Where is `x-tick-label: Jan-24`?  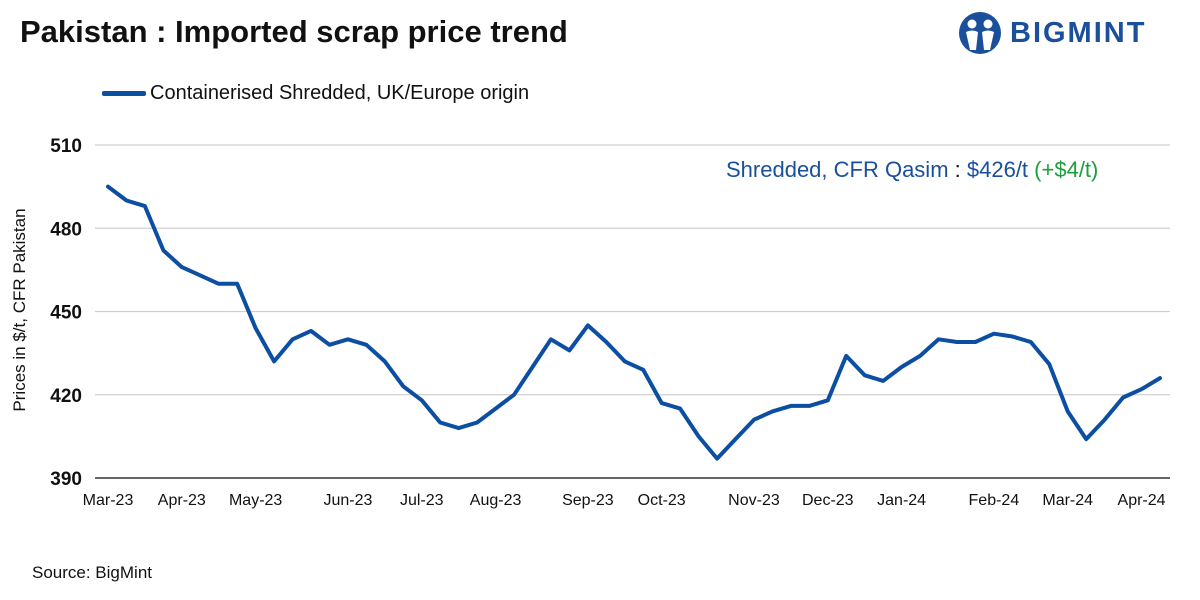
x-tick-label: Jan-24 is located at coordinates (901, 500).